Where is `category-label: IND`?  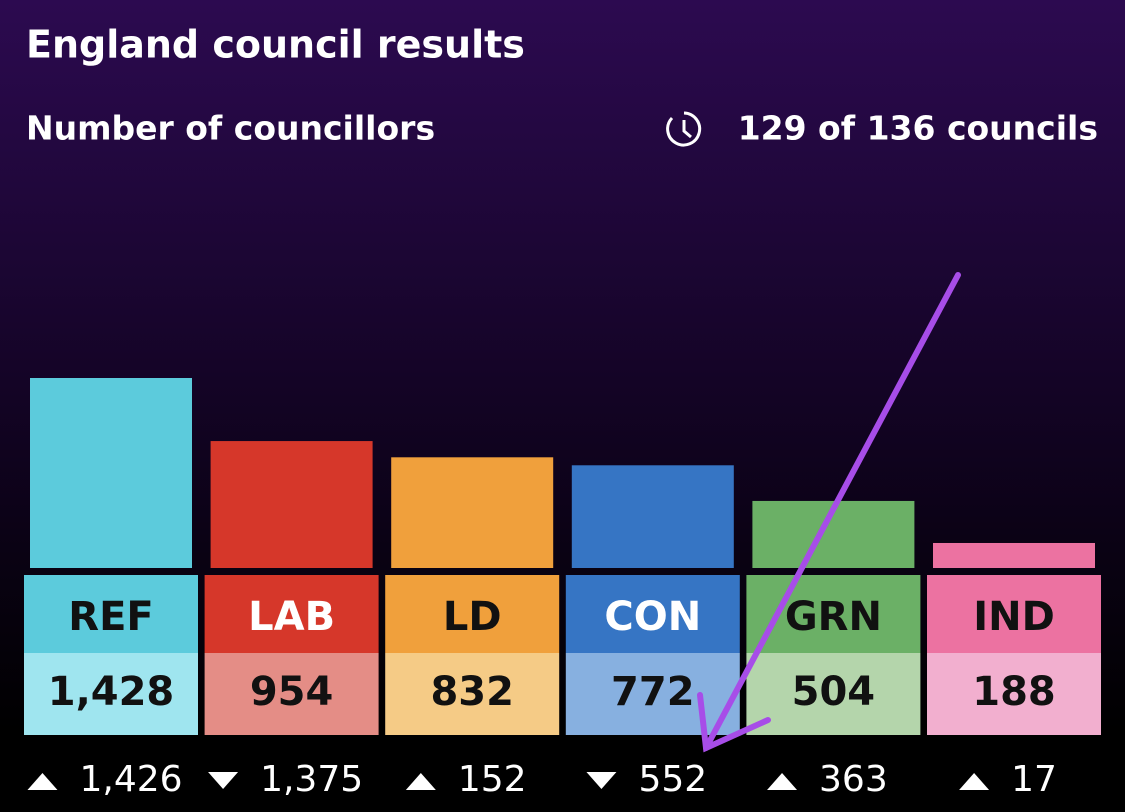
category-label: IND is located at coordinates (1014, 617).